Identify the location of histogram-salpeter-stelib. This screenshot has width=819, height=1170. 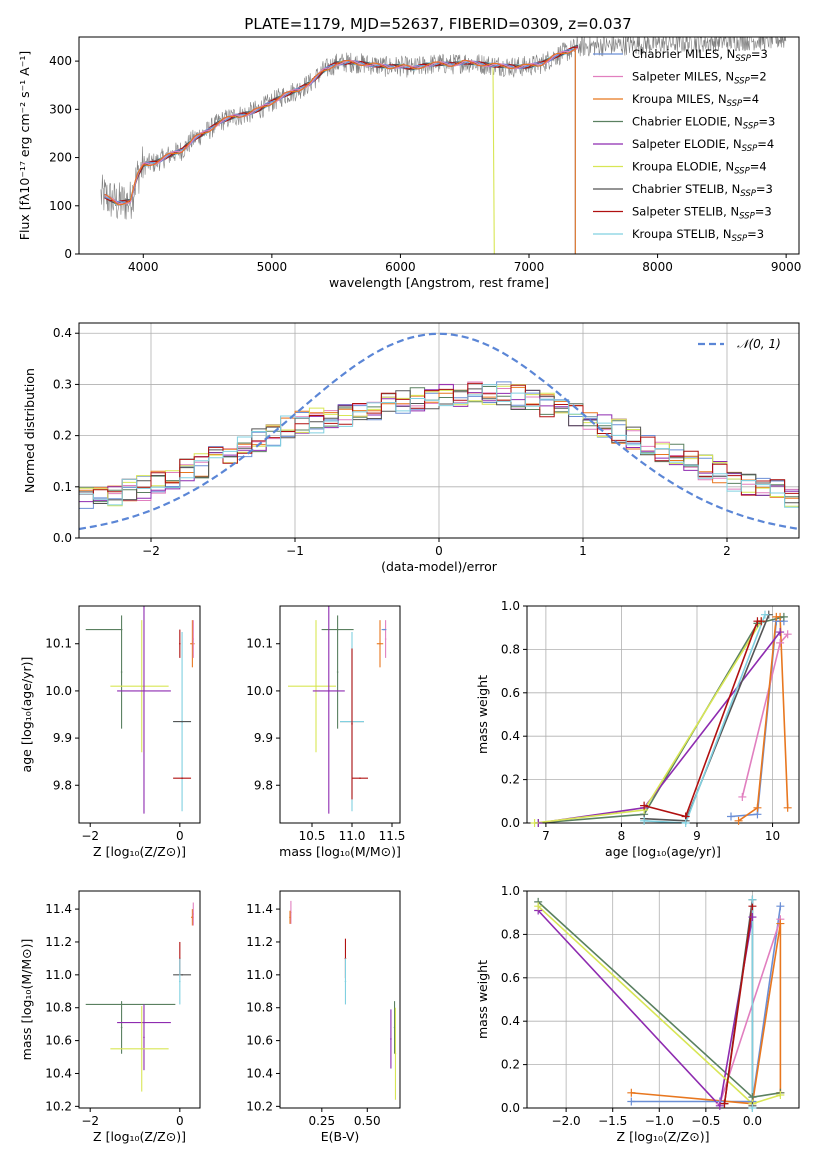
(439, 439).